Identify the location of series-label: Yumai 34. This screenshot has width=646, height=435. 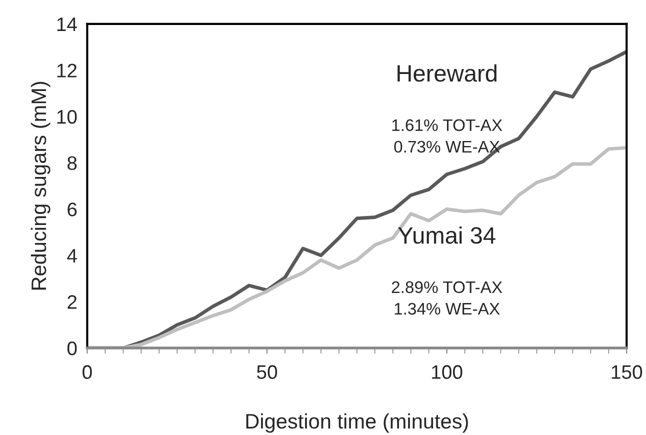
(447, 235).